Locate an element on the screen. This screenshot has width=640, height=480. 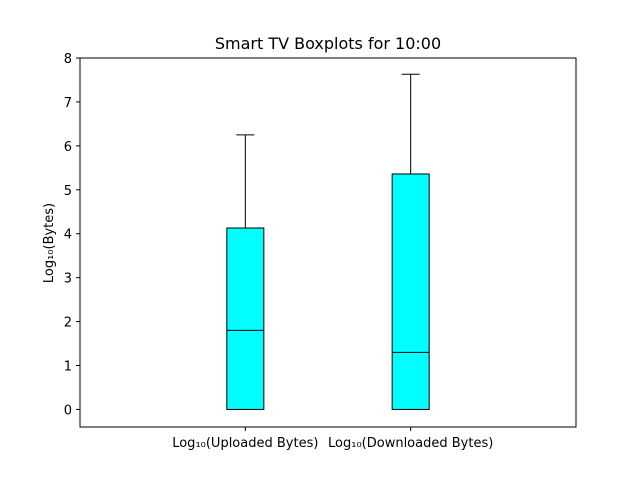
y-tick-label: 5 is located at coordinates (68, 191).